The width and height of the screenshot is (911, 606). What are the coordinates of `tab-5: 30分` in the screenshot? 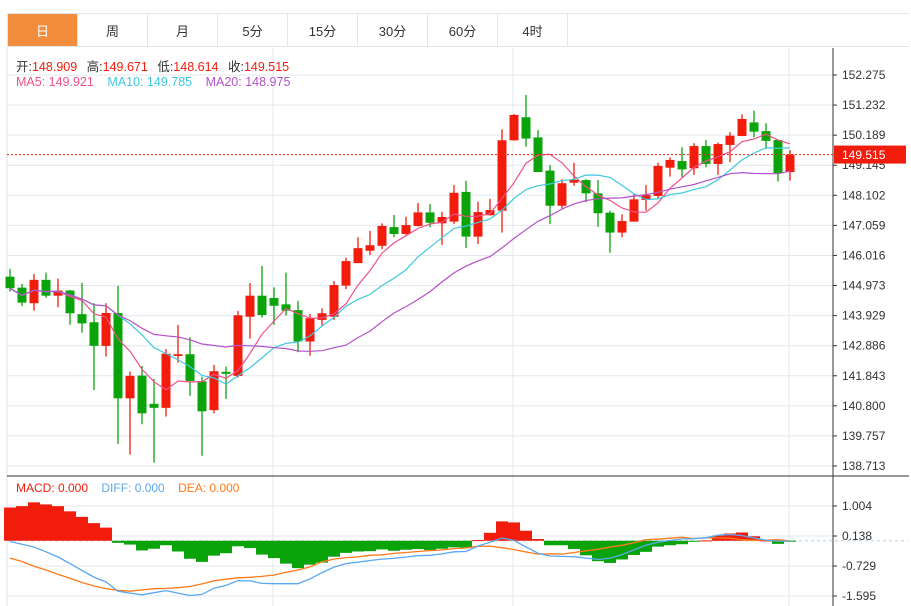 It's located at (393, 30).